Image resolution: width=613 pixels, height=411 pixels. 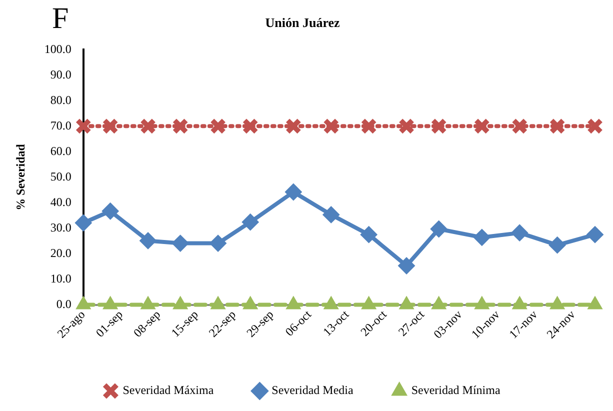 What do you see at coordinates (58, 49) in the screenshot?
I see `y-tick-label: 100.0` at bounding box center [58, 49].